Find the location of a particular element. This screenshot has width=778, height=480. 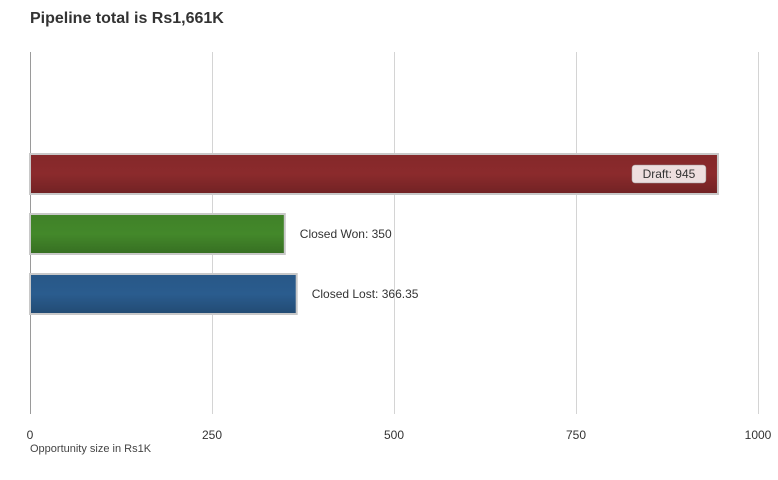

x-axis-title: Opportunity size in Rs1K is located at coordinates (91, 449).